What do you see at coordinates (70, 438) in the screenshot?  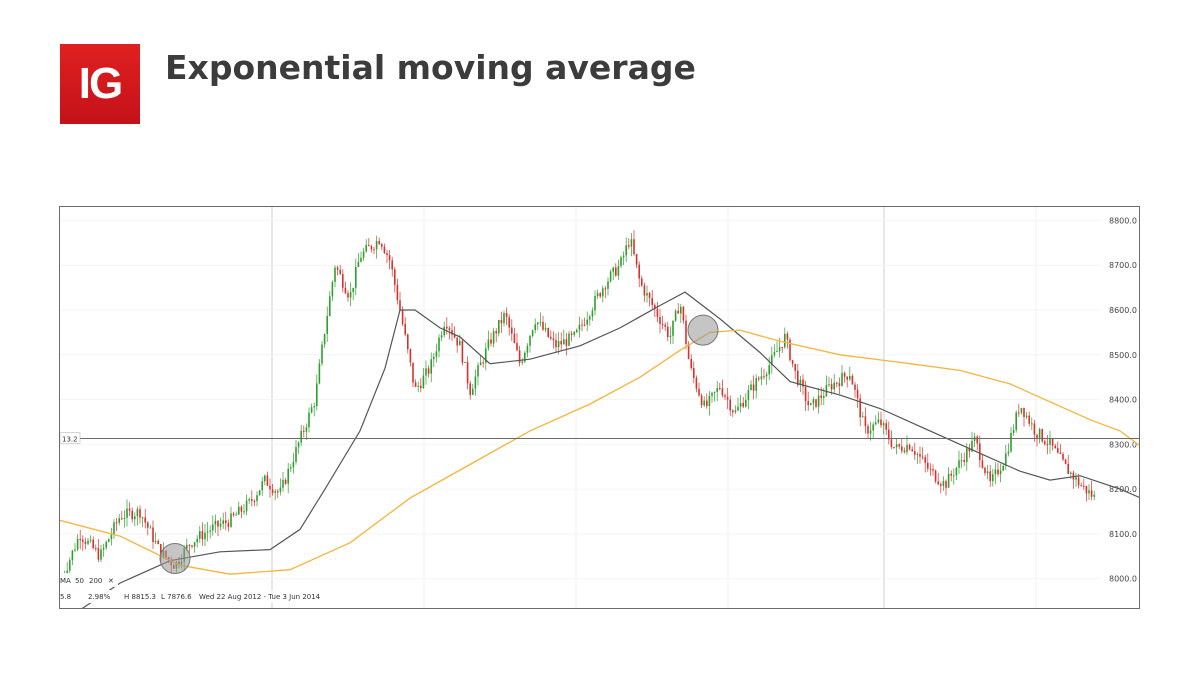 I see `crosshair-label-box` at bounding box center [70, 438].